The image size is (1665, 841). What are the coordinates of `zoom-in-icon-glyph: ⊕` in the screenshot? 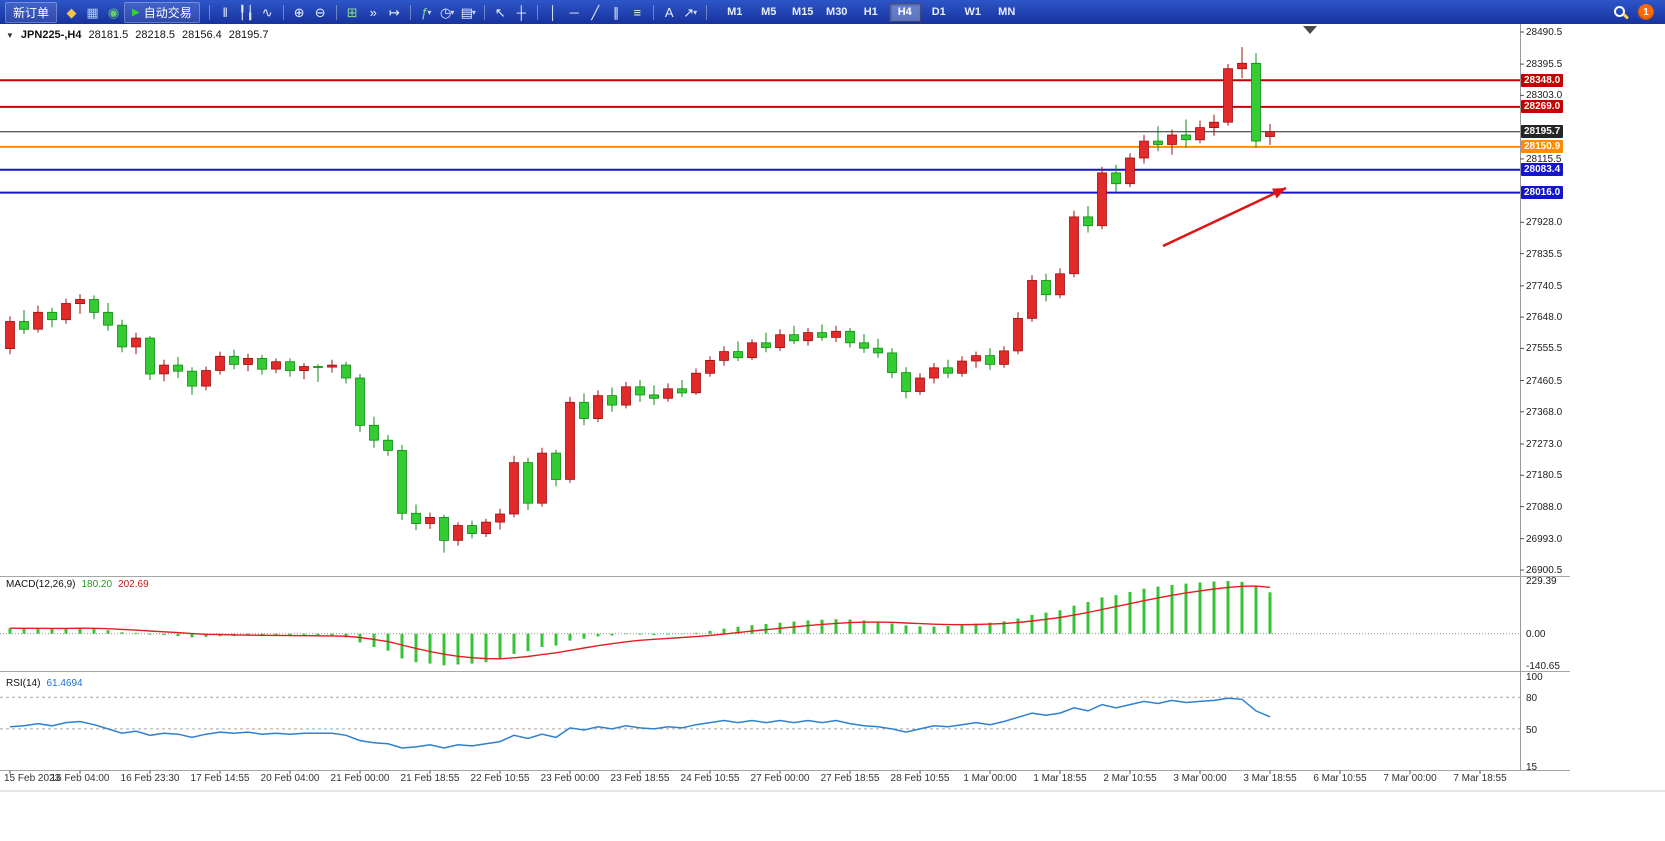 It's located at (299, 12).